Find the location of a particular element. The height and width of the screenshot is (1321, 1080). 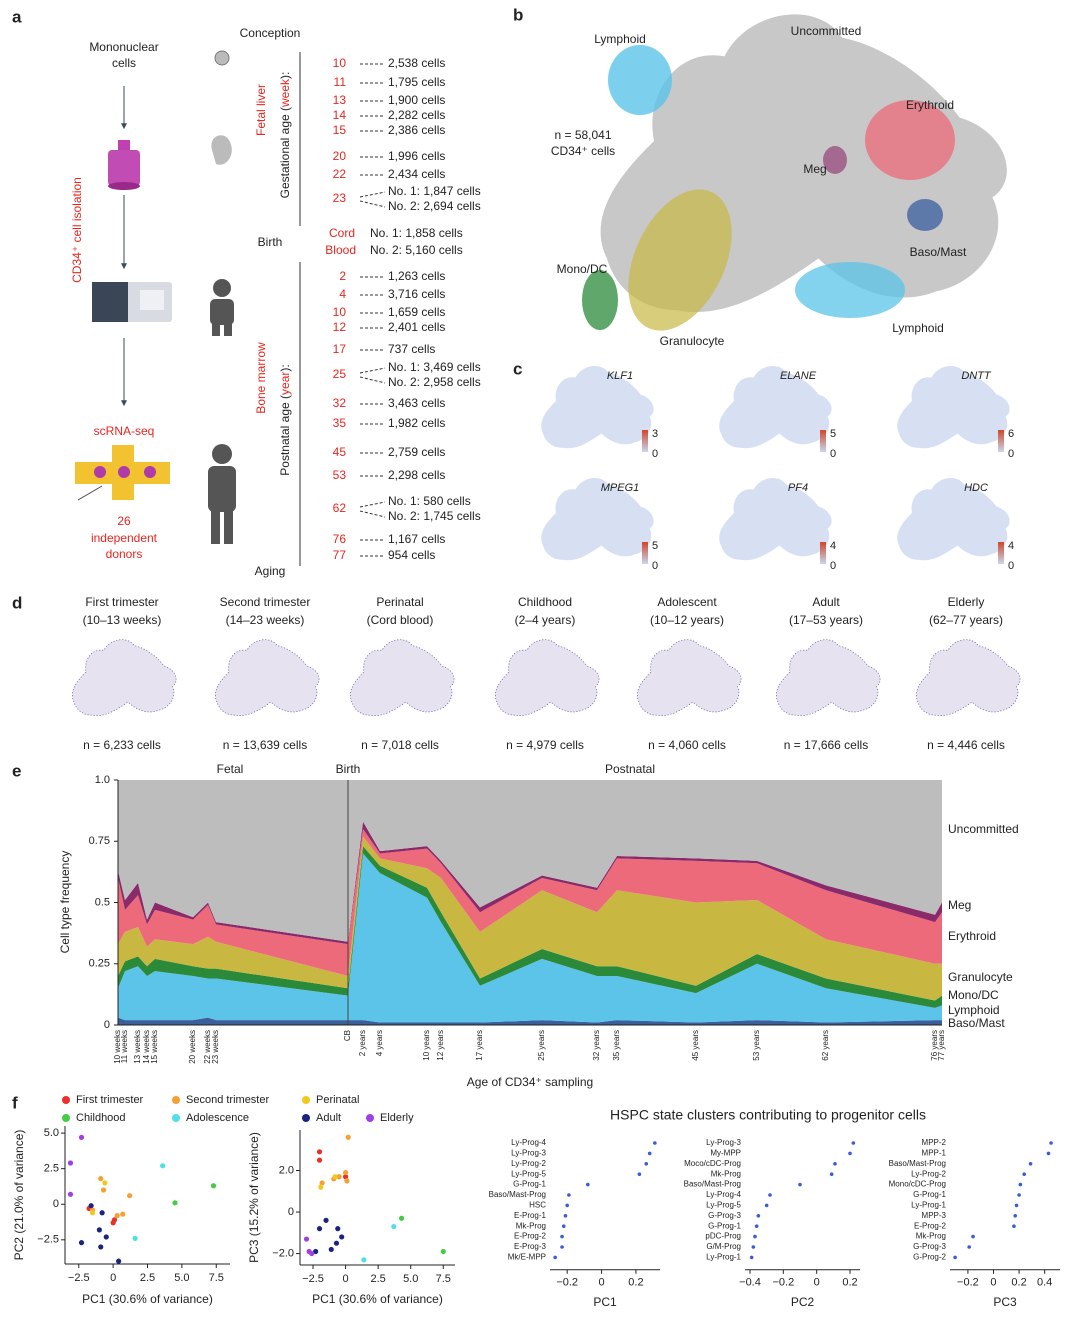

legend-label: Baso/Mast is located at coordinates (976, 1023).